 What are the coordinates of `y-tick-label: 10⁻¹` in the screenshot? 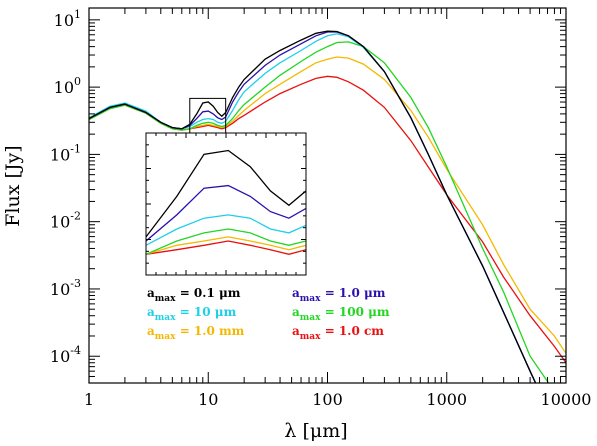 It's located at (65, 153).